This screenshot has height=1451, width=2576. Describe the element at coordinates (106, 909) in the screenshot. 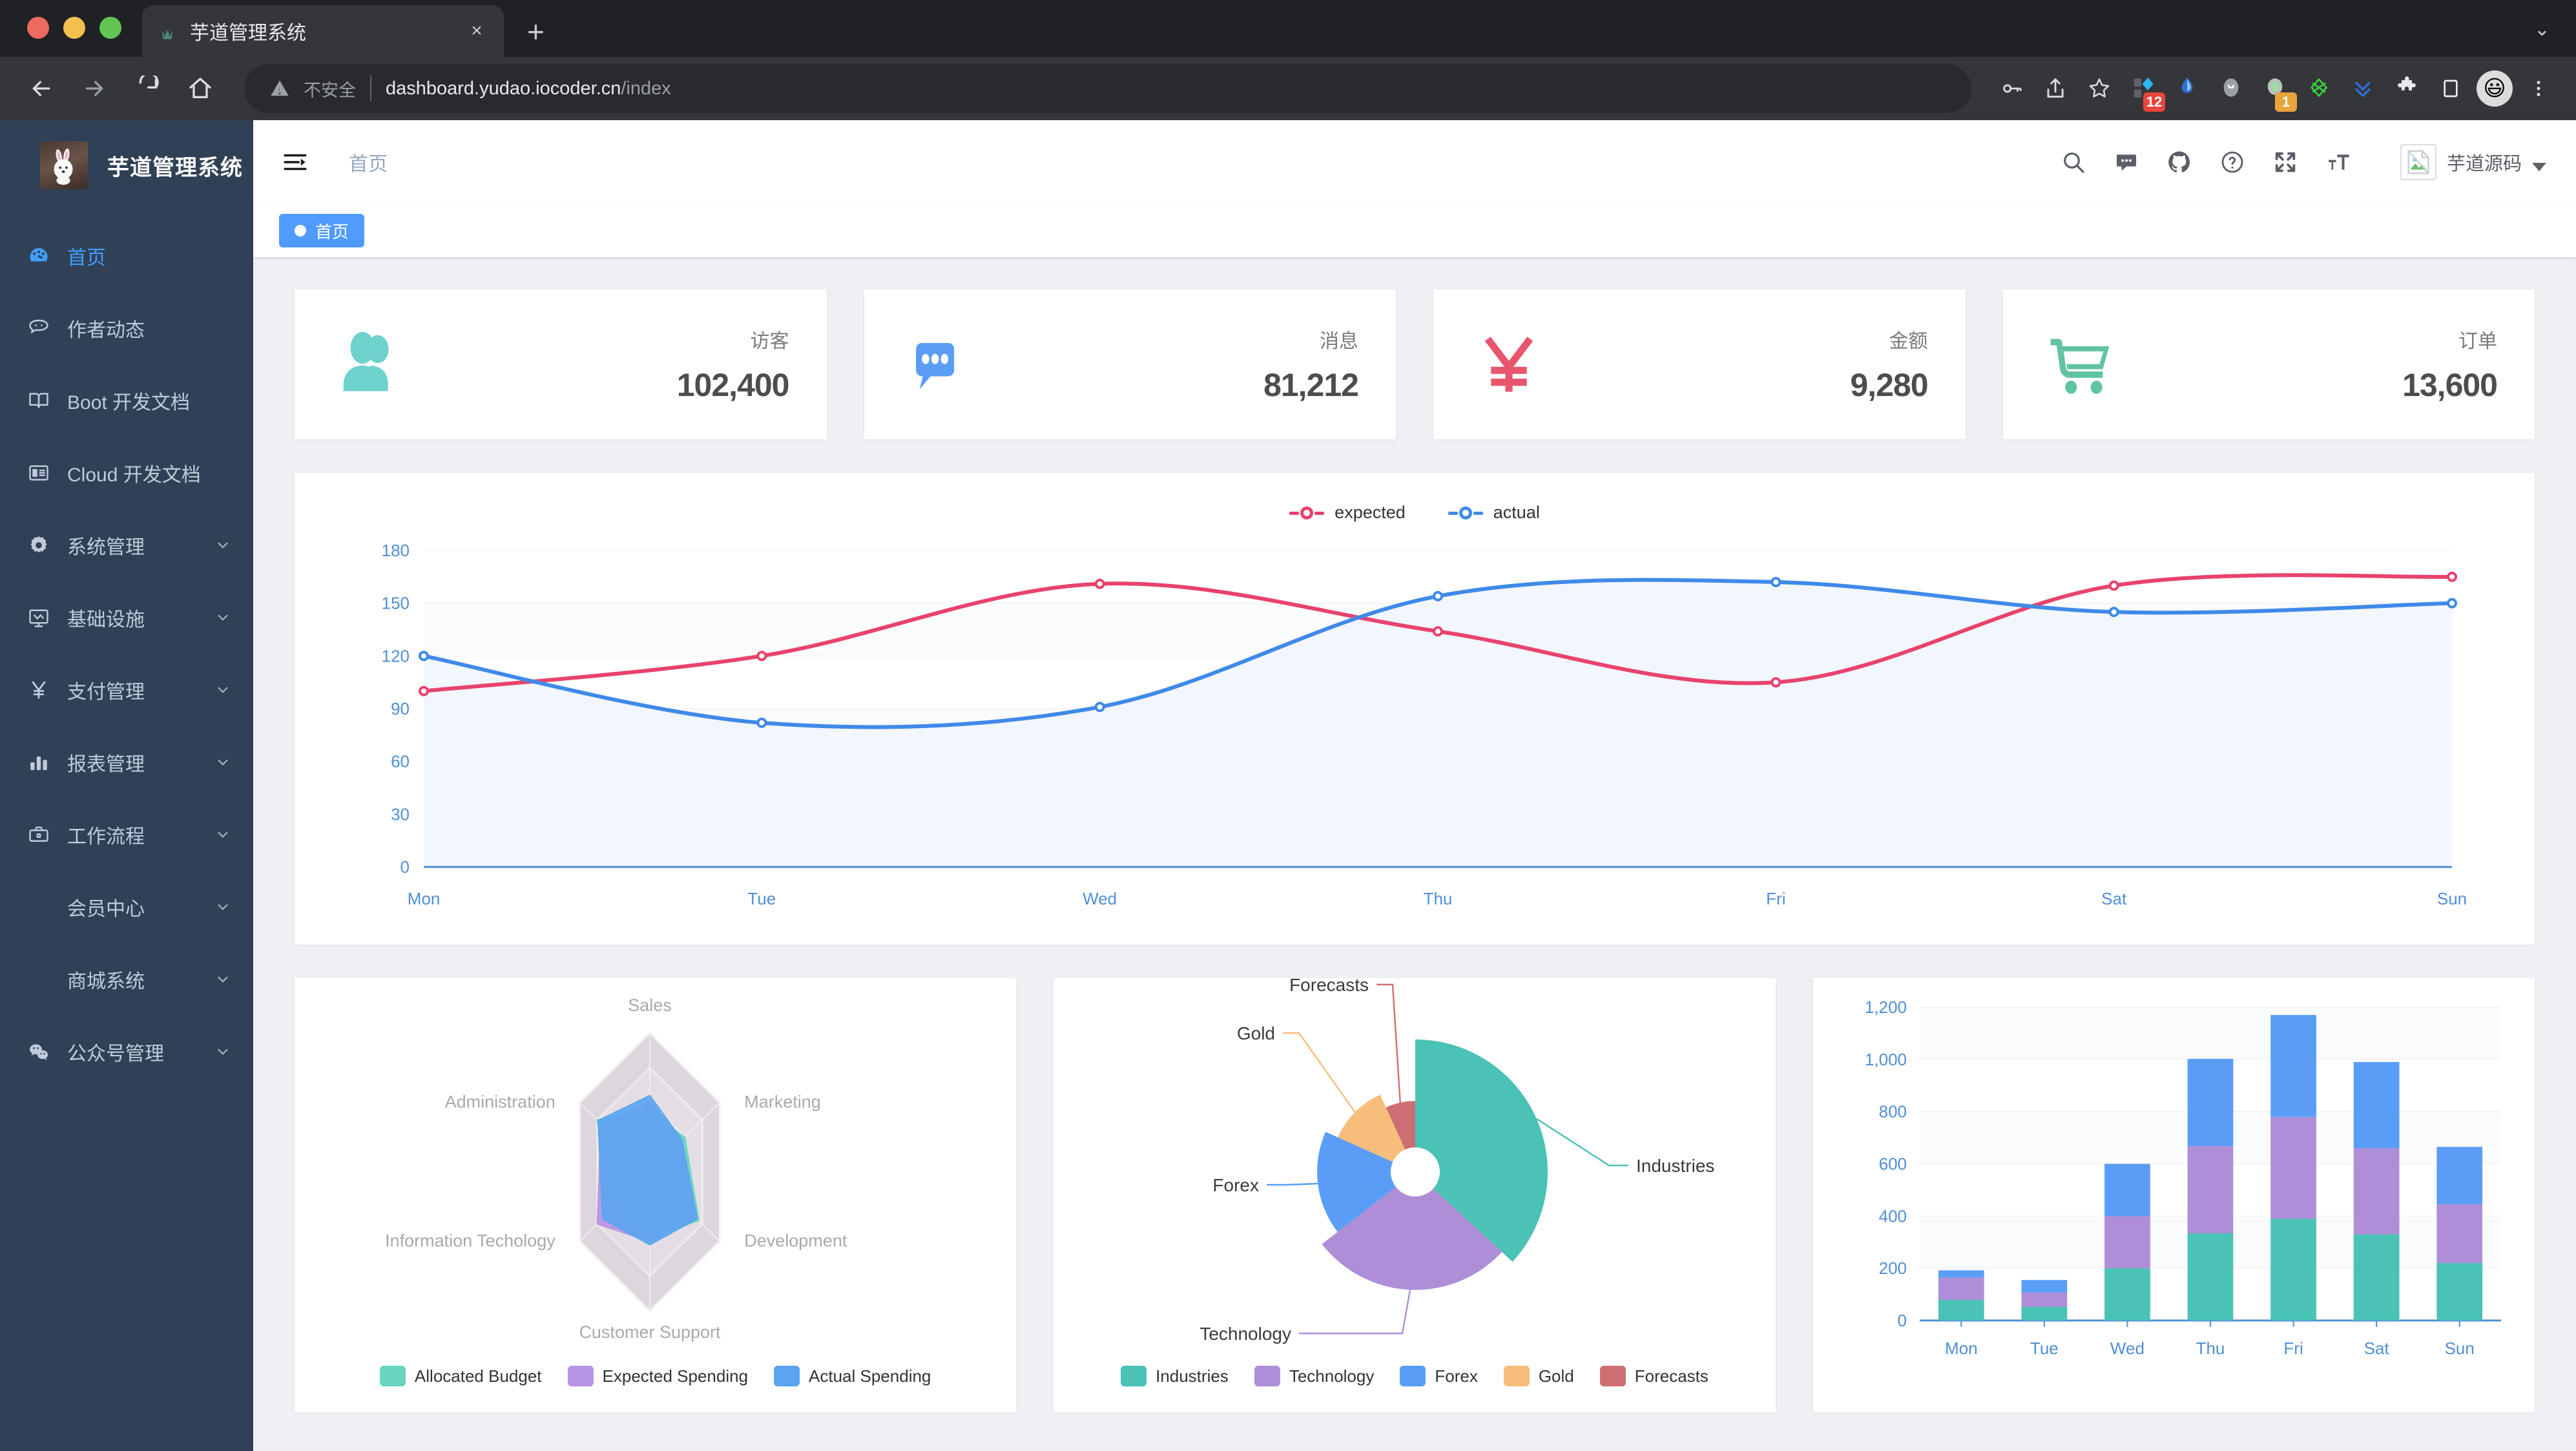

I see `sidebar-item-label: 会员中心` at that location.